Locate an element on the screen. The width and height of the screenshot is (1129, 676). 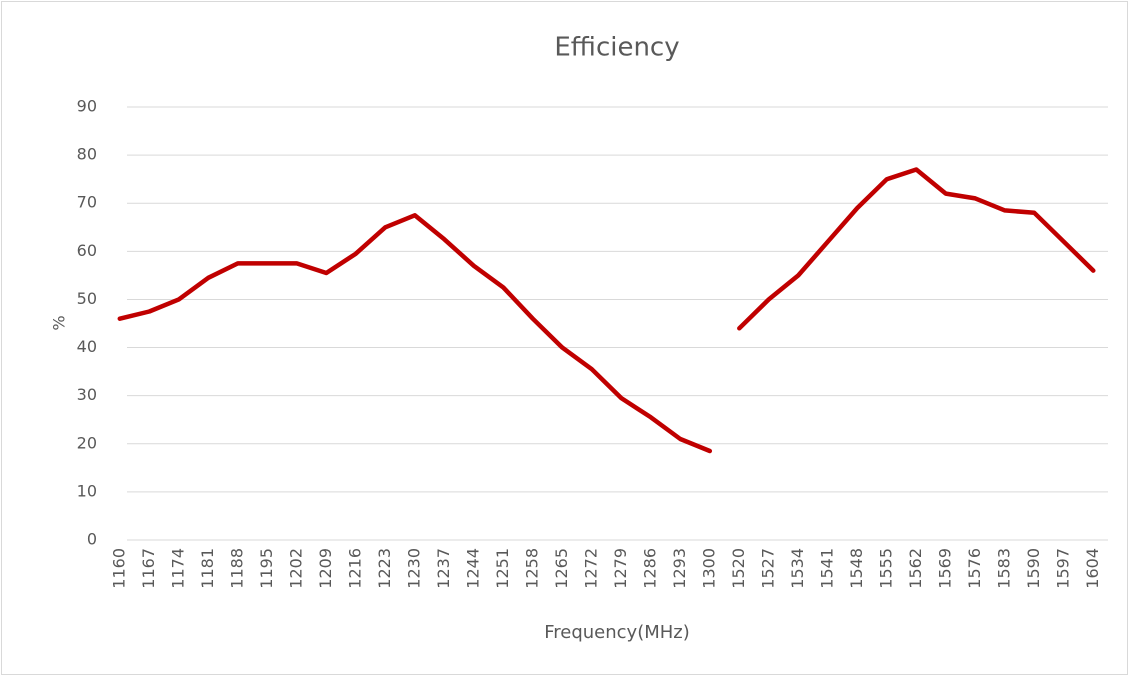
x-tick-label: 1548 is located at coordinates (856, 568).